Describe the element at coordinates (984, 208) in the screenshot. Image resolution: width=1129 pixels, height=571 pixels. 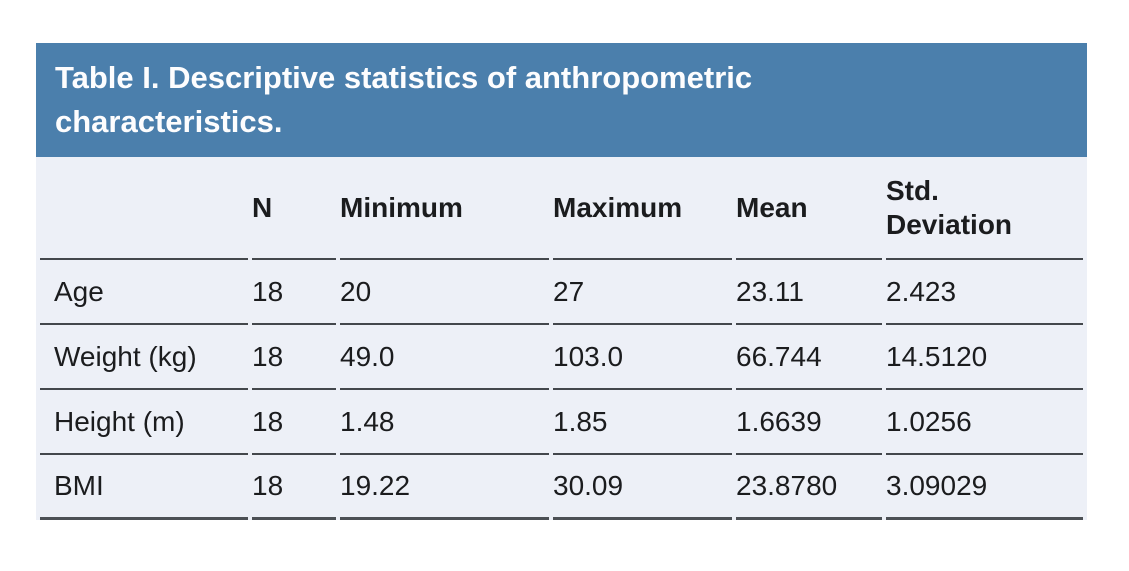
I see `column-header-std-deviation: Std. Deviation` at that location.